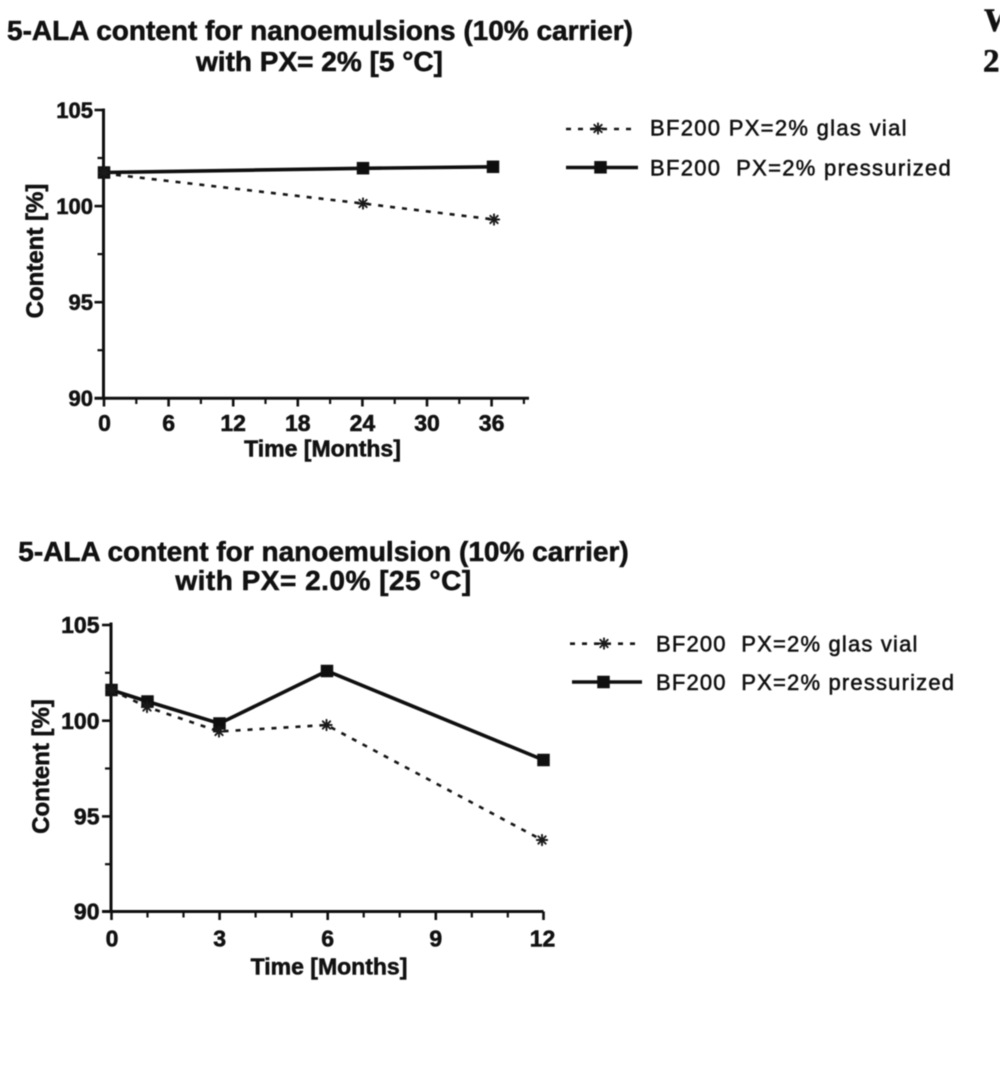  I want to click on svg-text: W, so click(992, 21).